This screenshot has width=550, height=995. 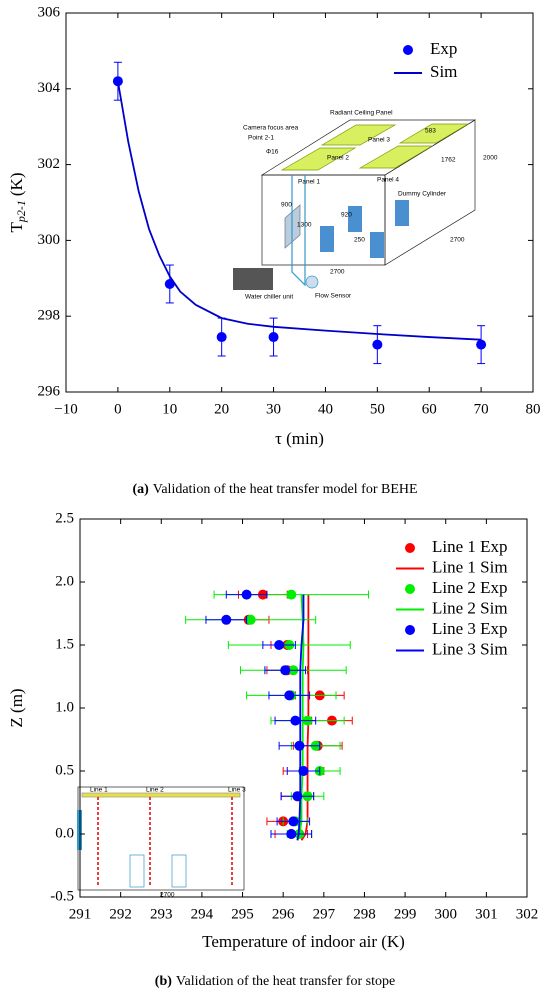 I want to click on x-tick-label: 300, so click(x=445, y=914).